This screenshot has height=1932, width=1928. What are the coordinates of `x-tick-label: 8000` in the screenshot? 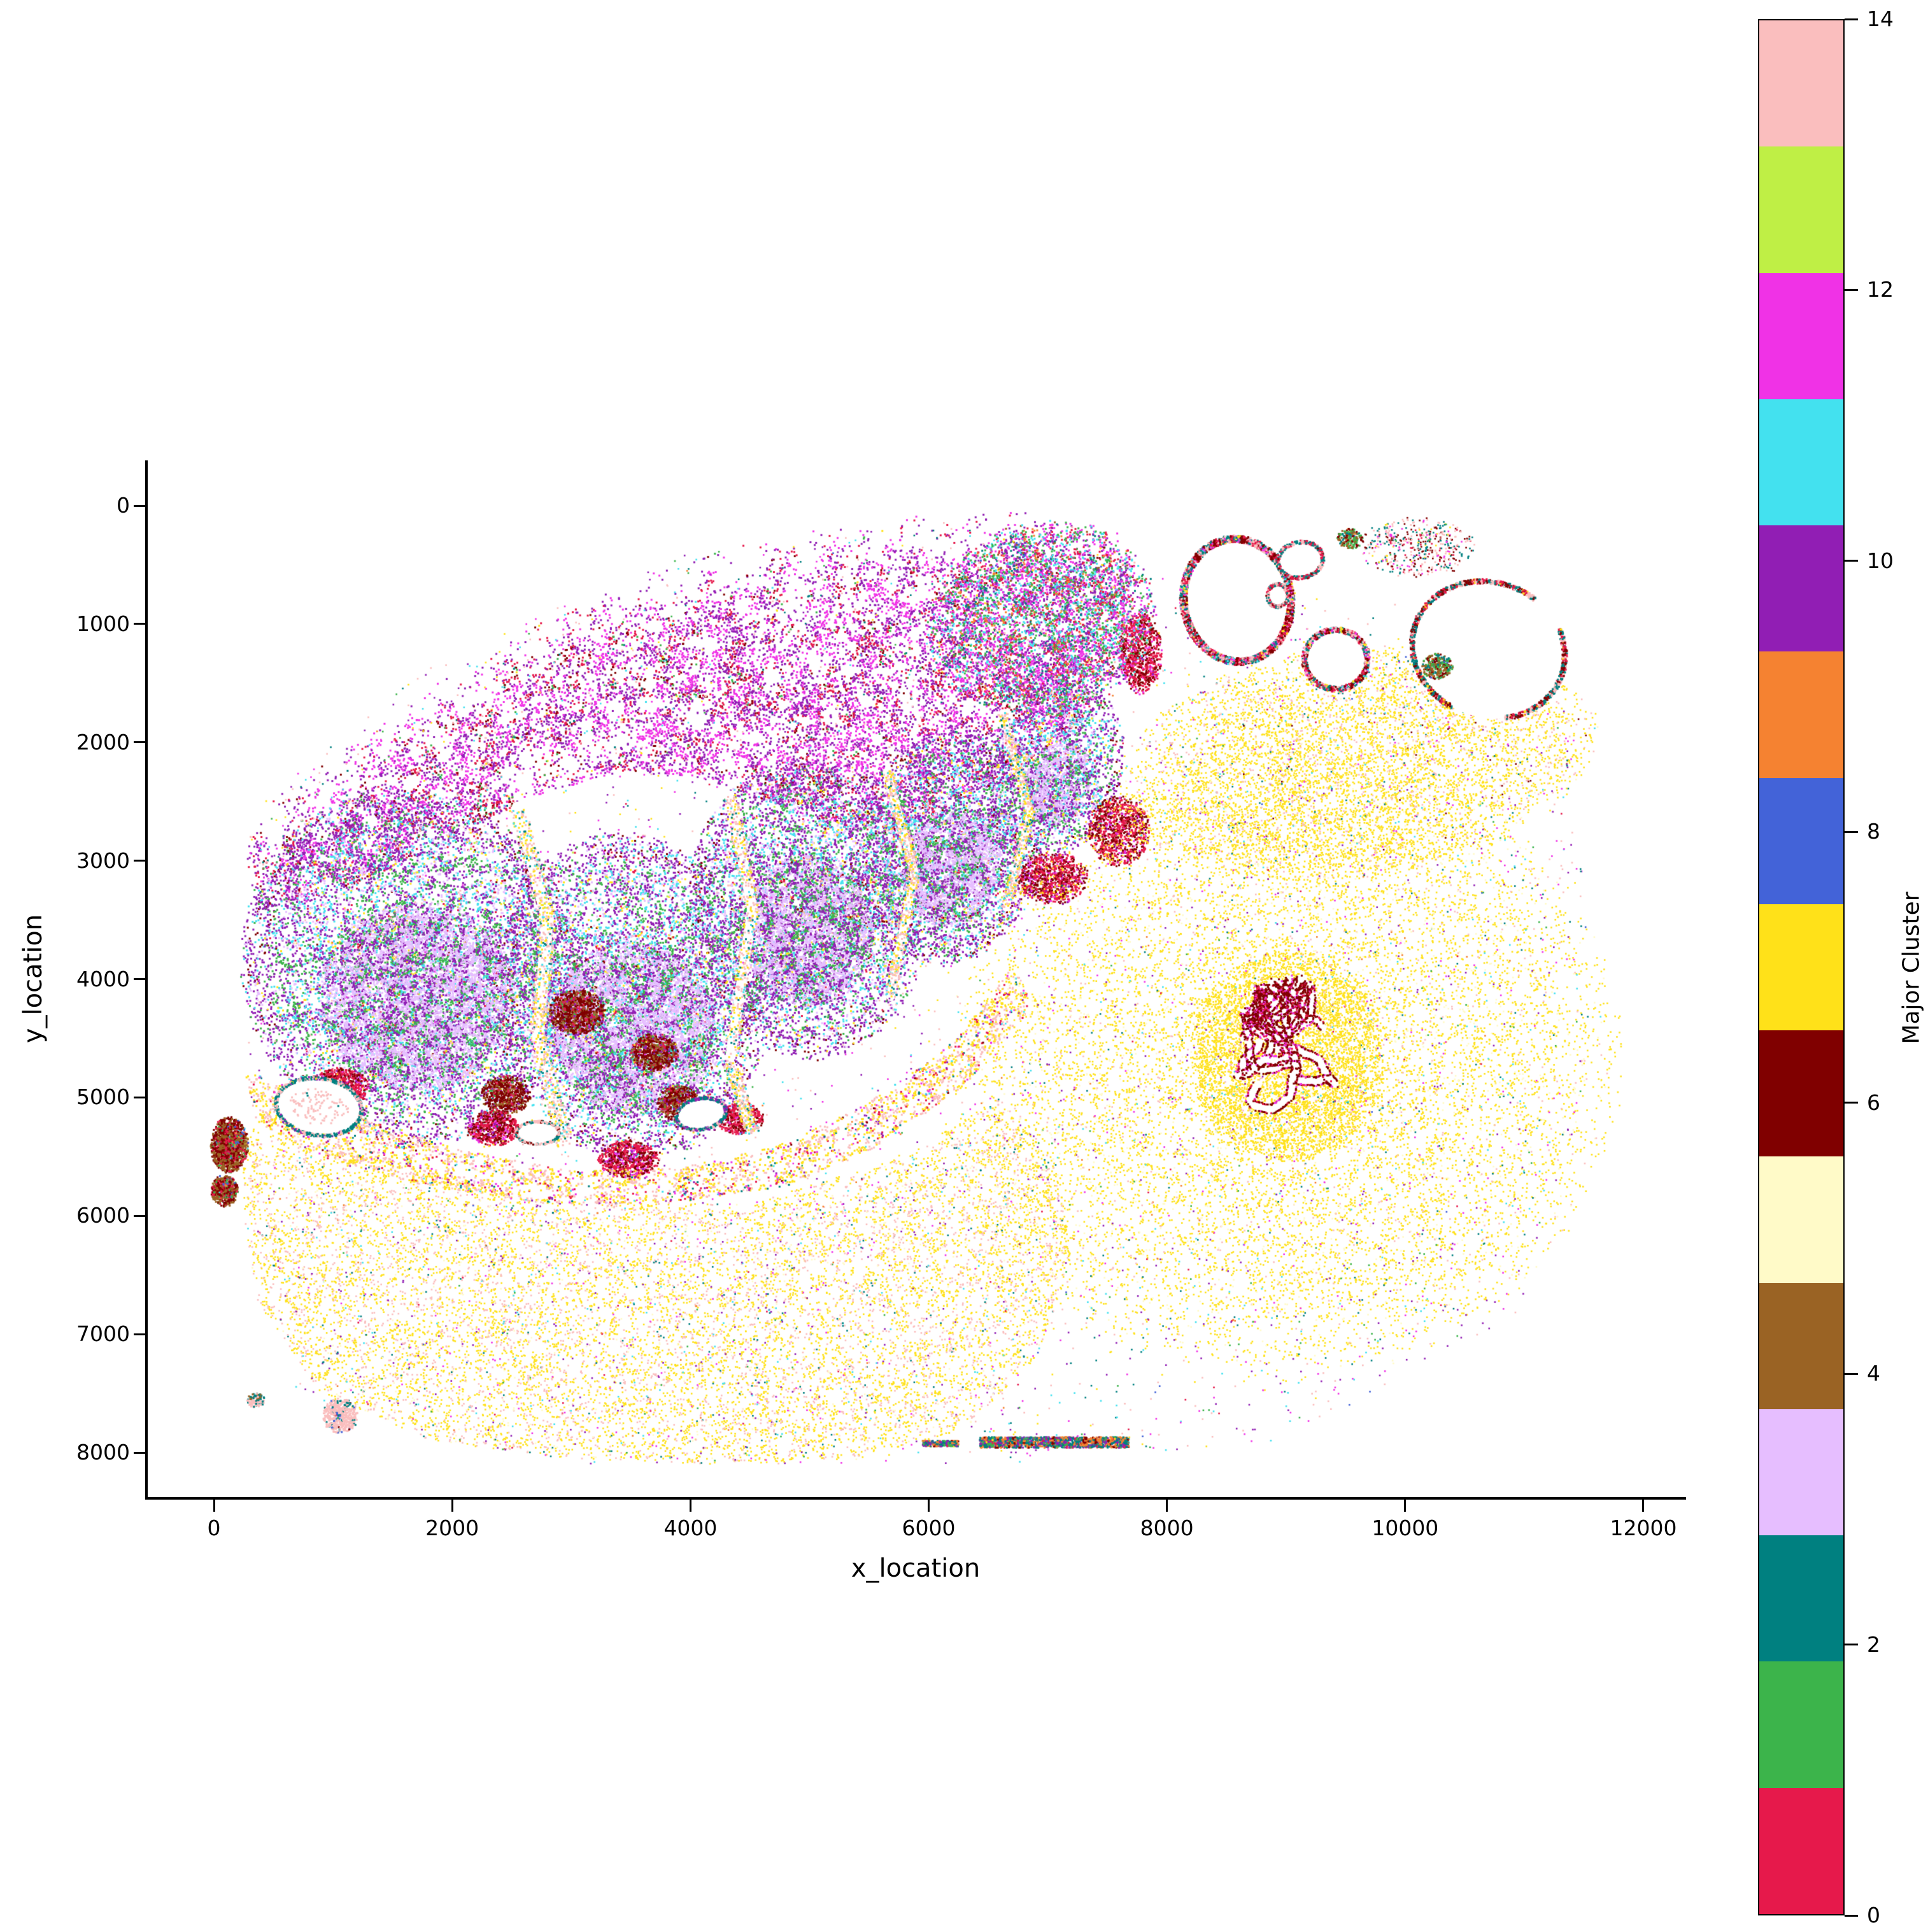 It's located at (1167, 1528).